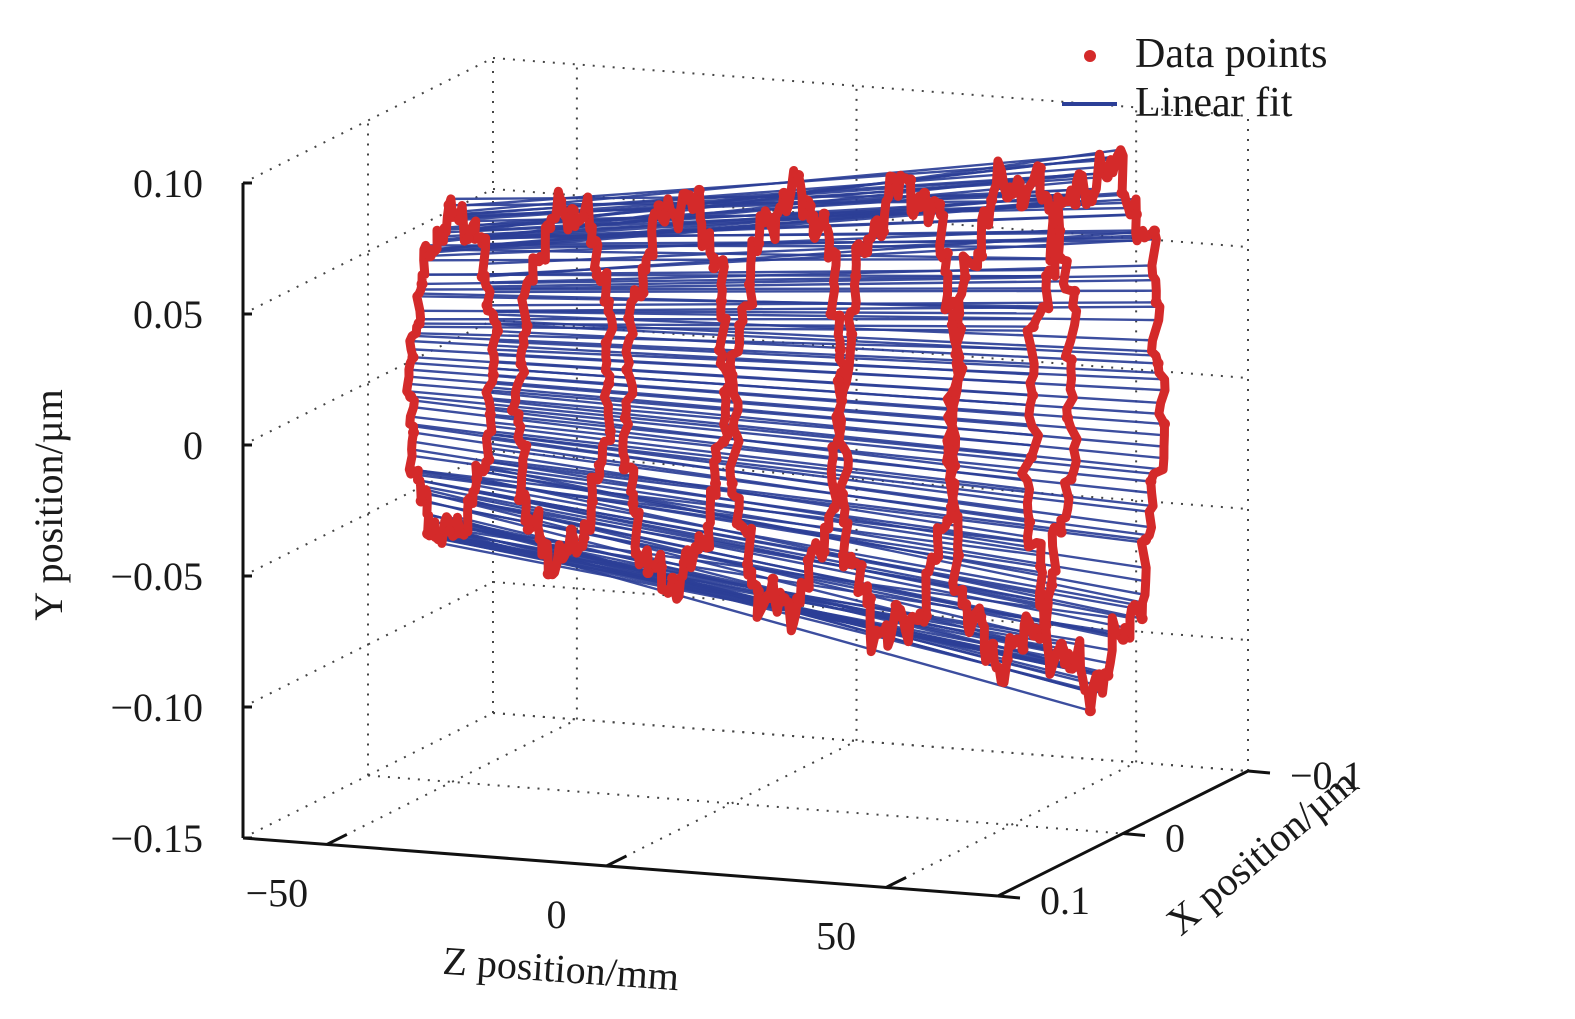  Describe the element at coordinates (48, 505) in the screenshot. I see `y-axis-label: Y position/µm` at that location.